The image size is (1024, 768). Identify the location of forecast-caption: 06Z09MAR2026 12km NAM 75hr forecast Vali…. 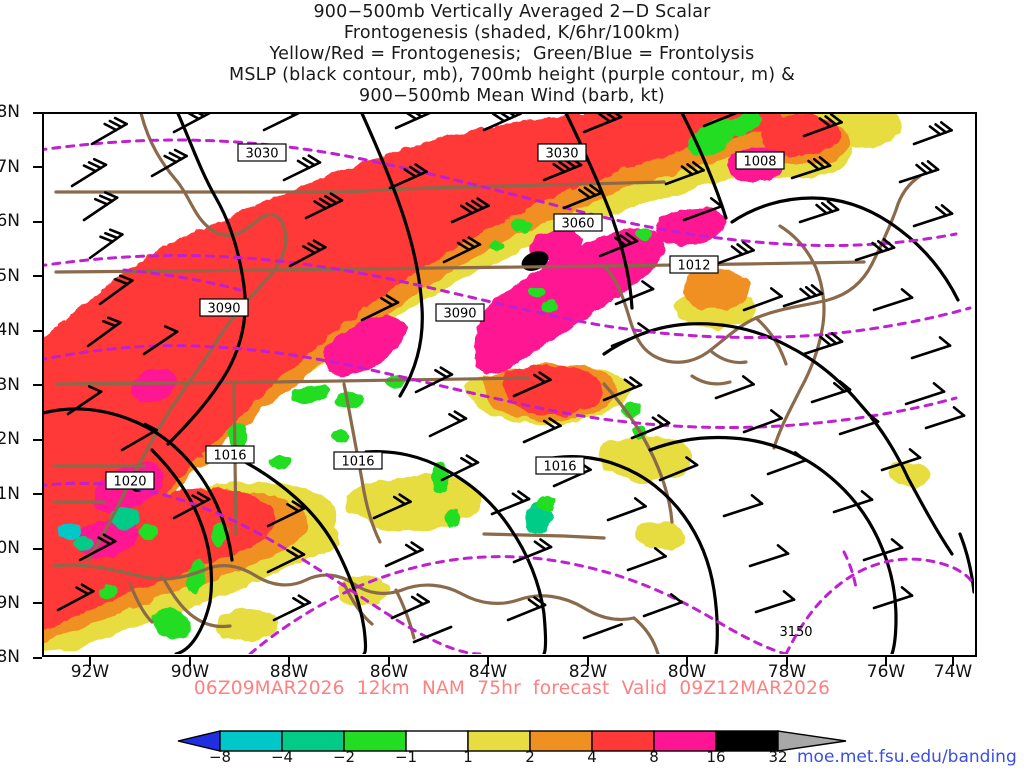
(512, 688).